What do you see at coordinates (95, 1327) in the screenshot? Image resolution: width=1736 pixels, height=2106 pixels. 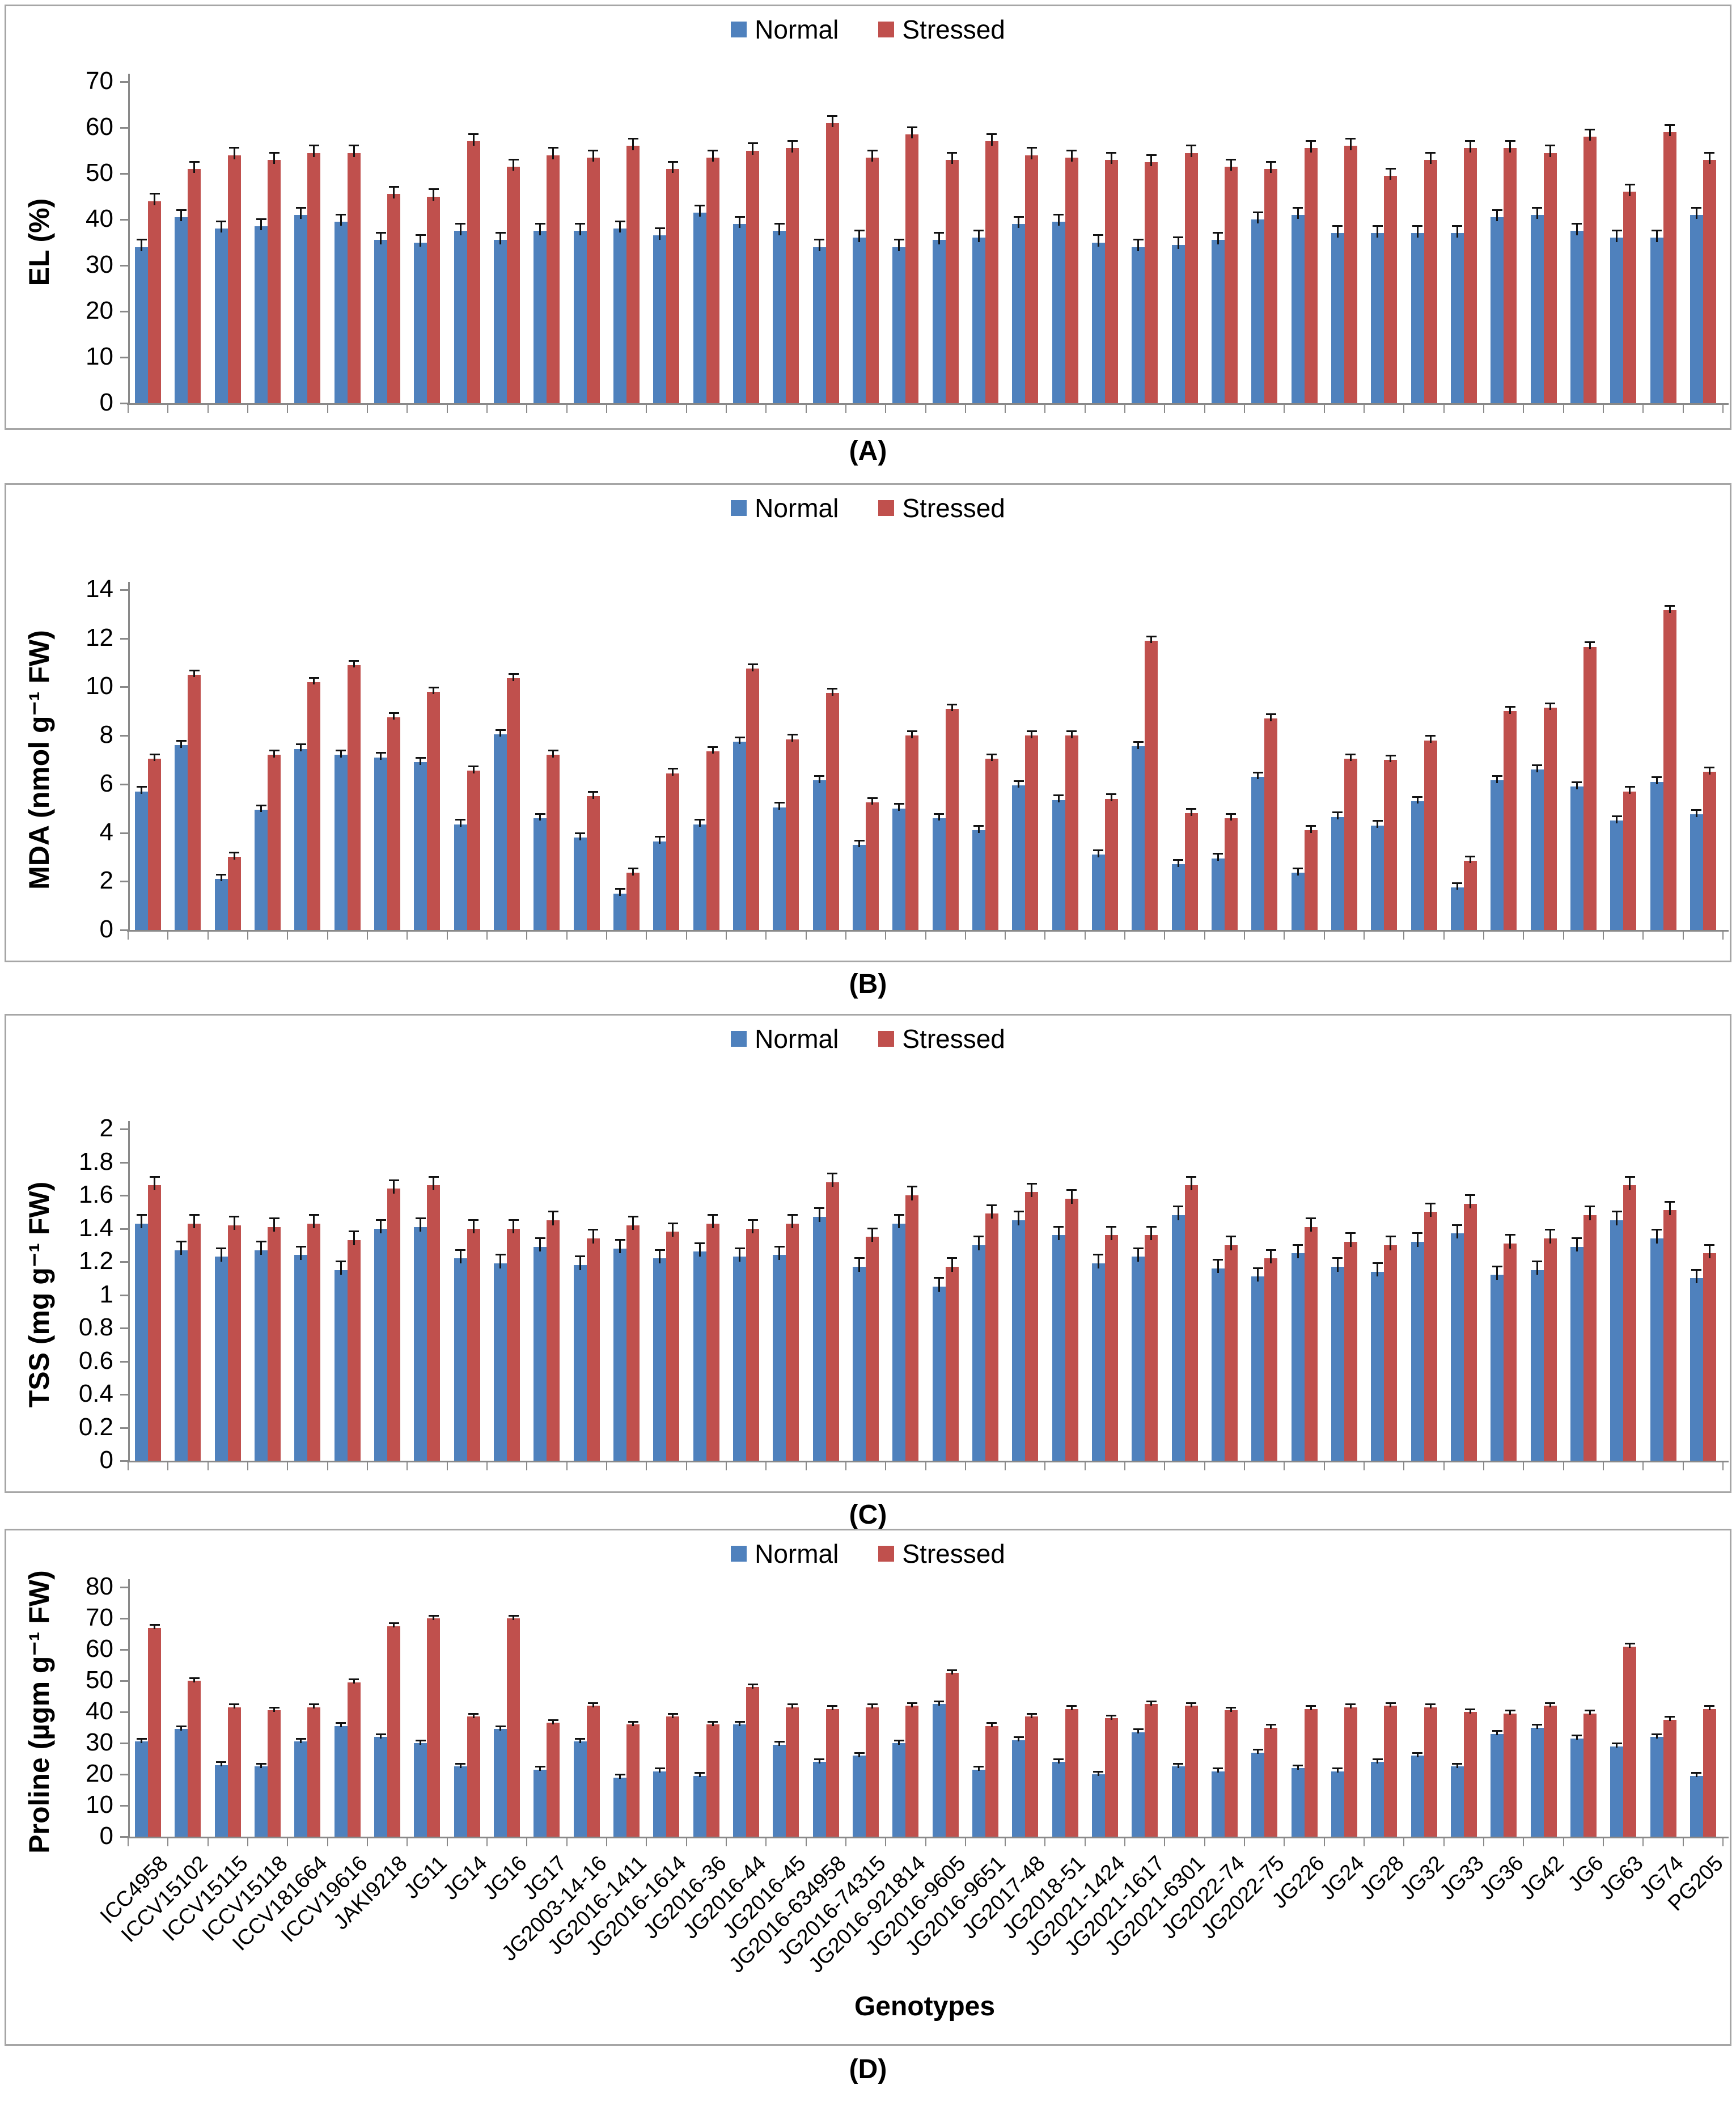 I see `y-tick-label: 0.8` at bounding box center [95, 1327].